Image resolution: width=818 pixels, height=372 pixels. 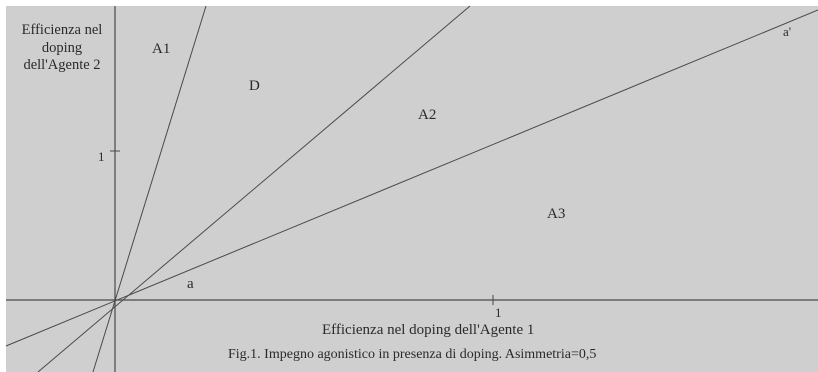 What do you see at coordinates (556, 214) in the screenshot?
I see `region-label-a3: A3` at bounding box center [556, 214].